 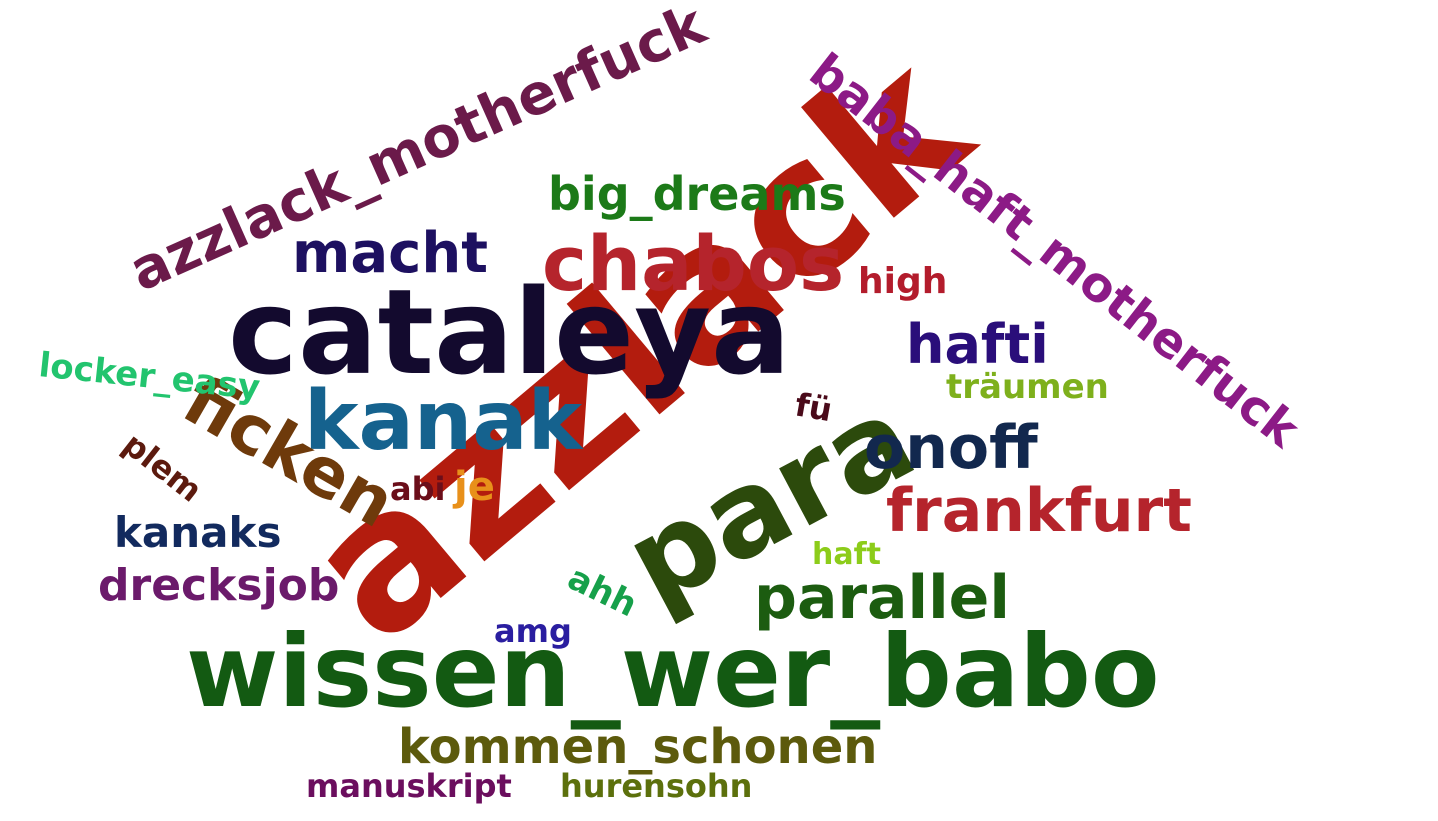 I want to click on word-kommen-schonen: kommen_schonen, so click(x=638, y=746).